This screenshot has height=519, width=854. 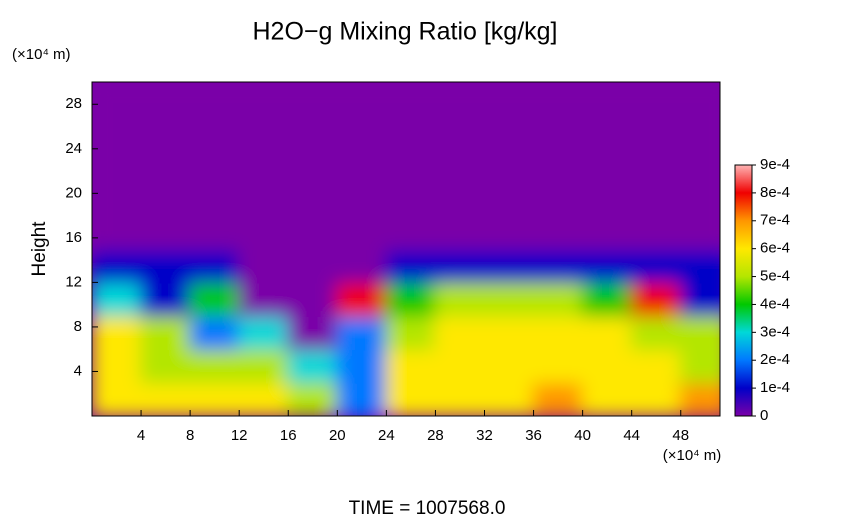 What do you see at coordinates (386, 435) in the screenshot?
I see `x-tick-label: 24` at bounding box center [386, 435].